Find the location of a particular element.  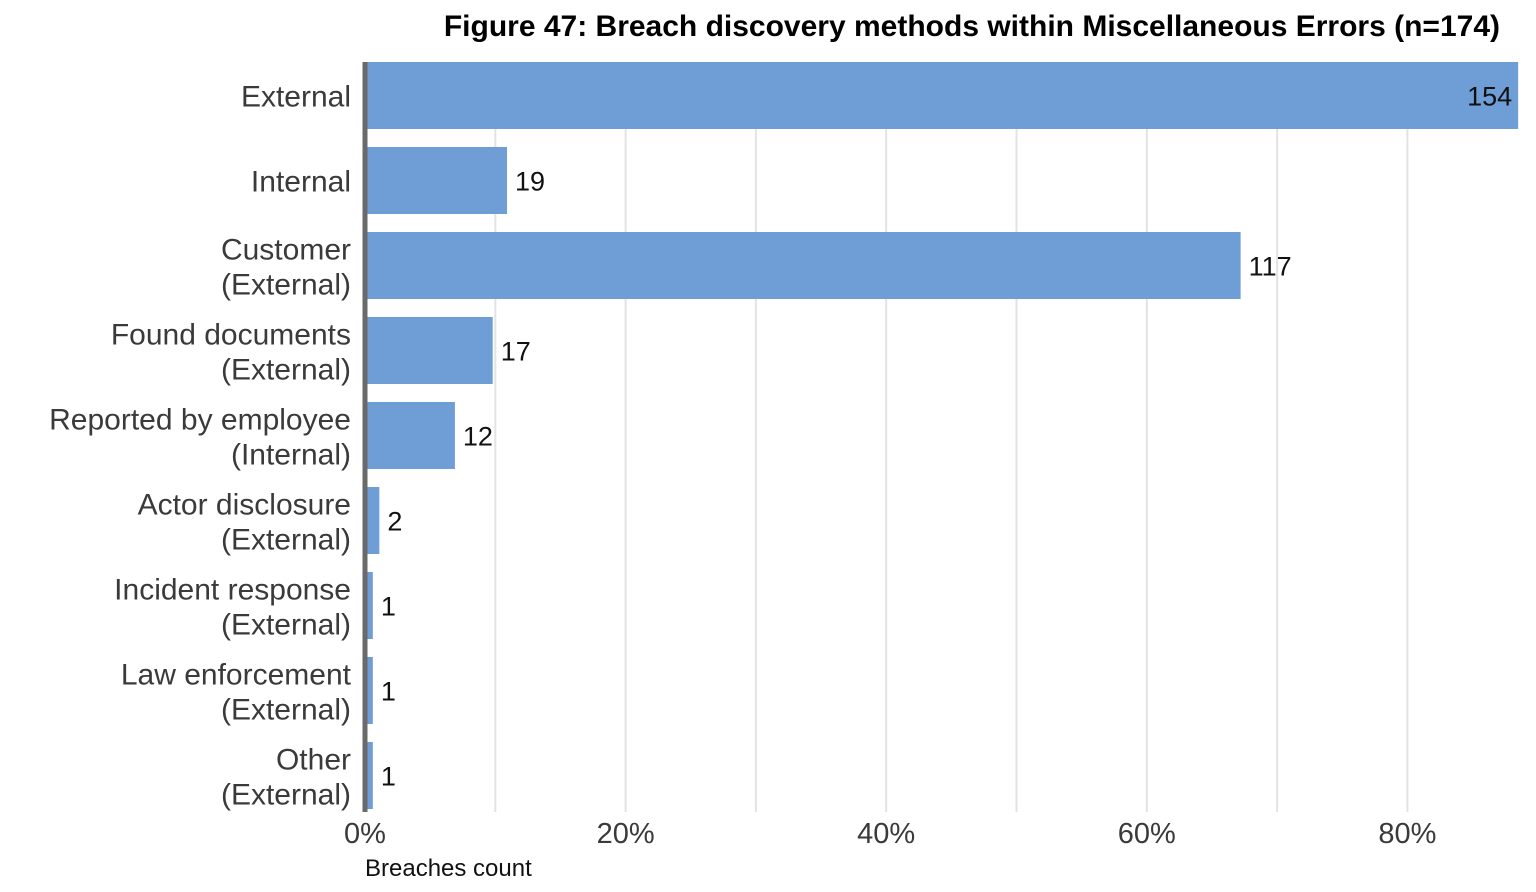

x-tick-label: 80% is located at coordinates (1407, 834).